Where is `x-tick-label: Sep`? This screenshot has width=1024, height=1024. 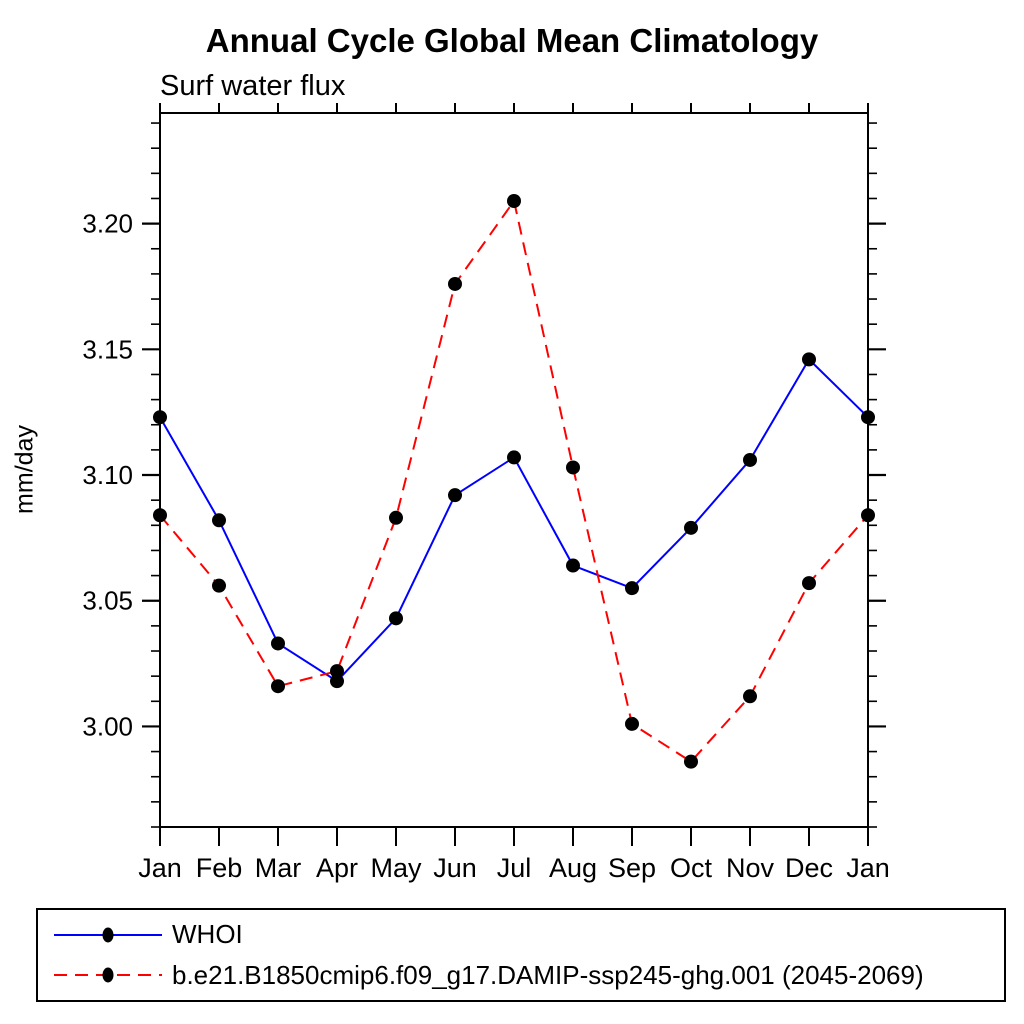 x-tick-label: Sep is located at coordinates (632, 868).